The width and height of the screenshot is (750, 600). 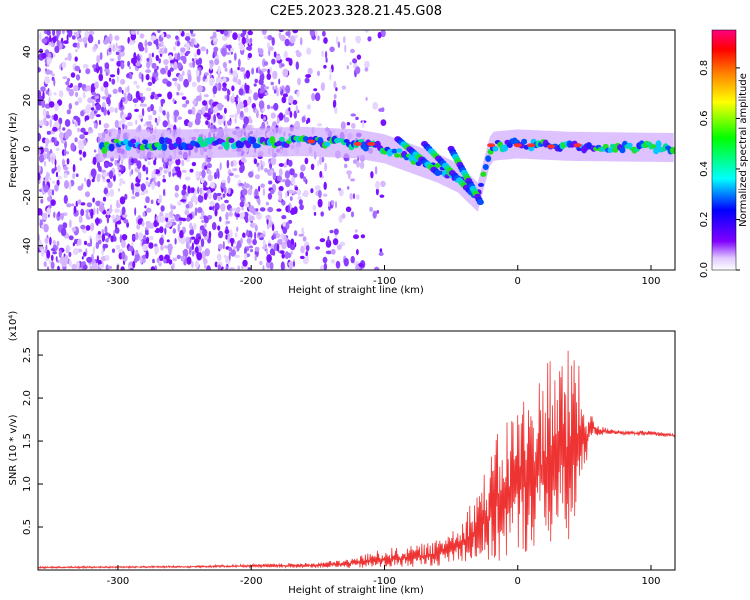 What do you see at coordinates (251, 281) in the screenshot?
I see `x-tick-label: -200` at bounding box center [251, 281].